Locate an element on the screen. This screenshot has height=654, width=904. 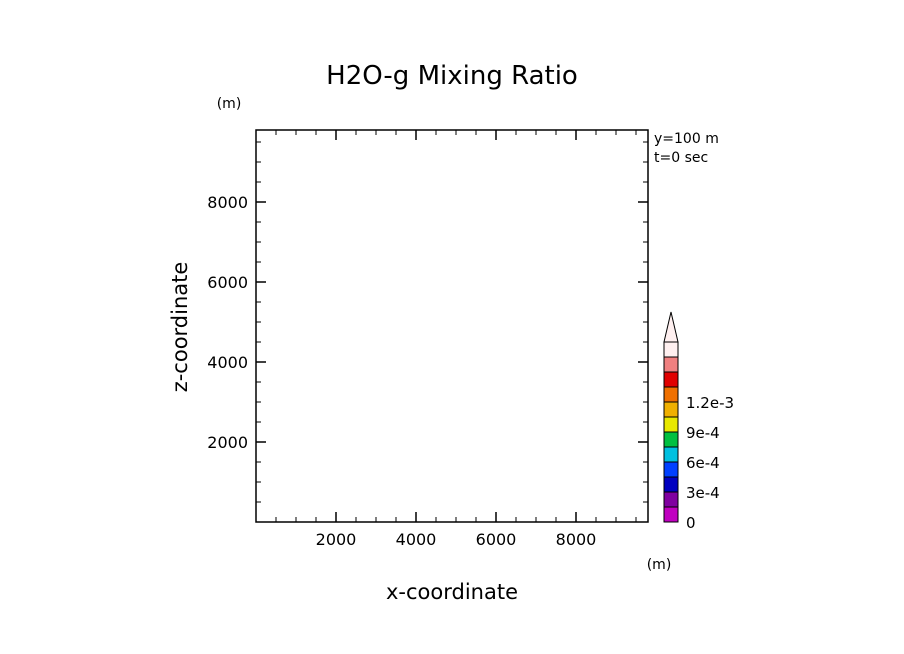
y-tick-label: 4000 is located at coordinates (227, 362).